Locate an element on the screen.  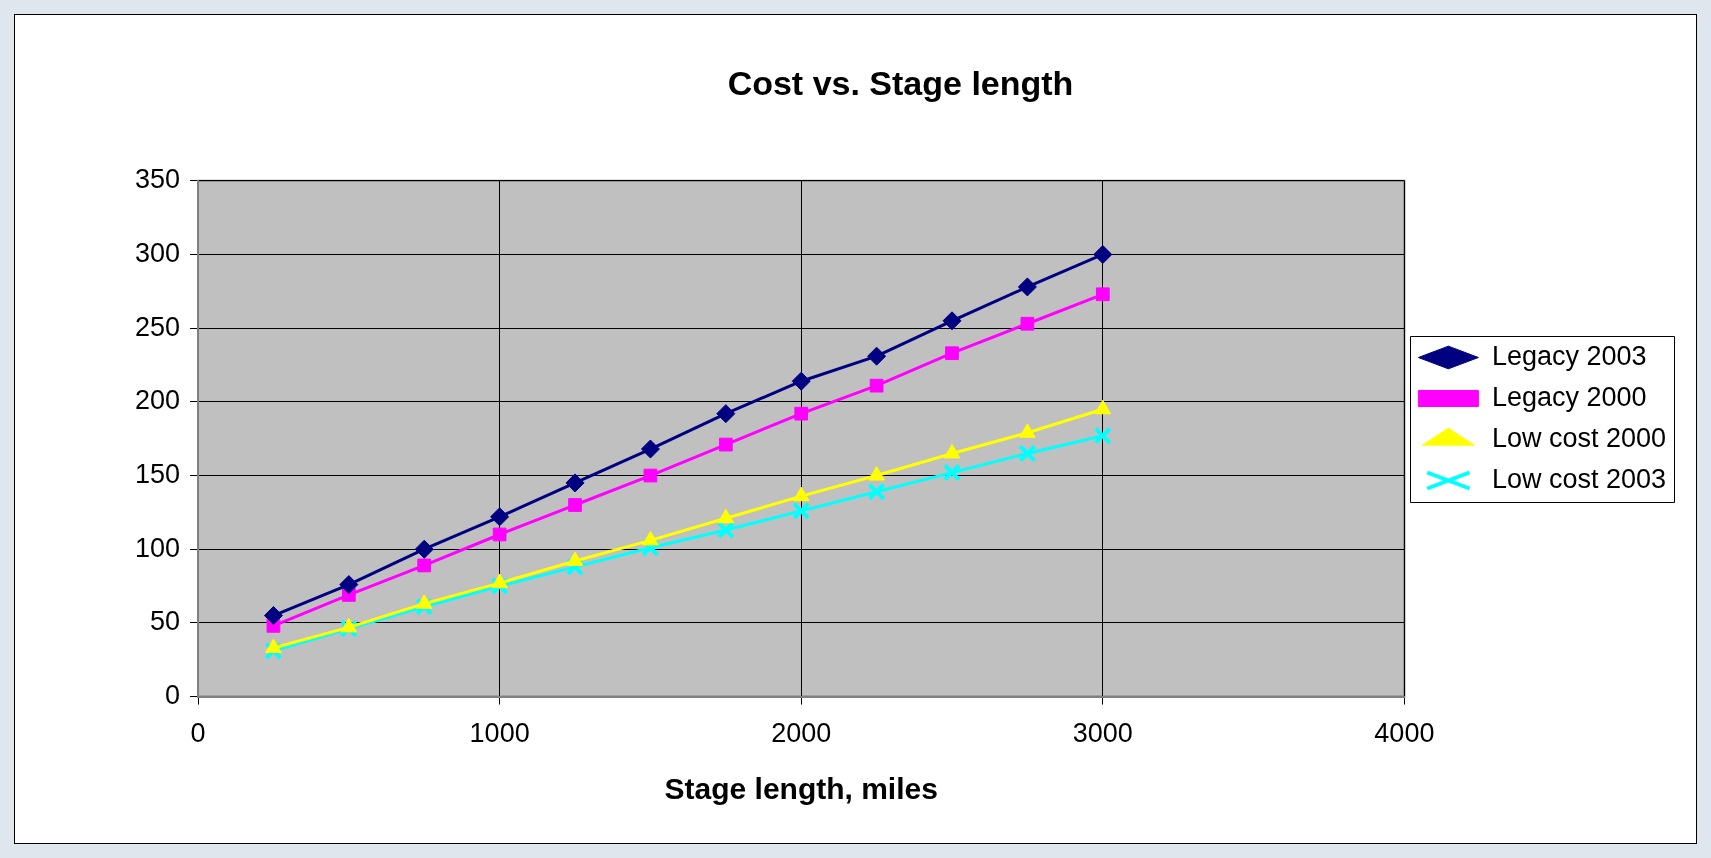
x-tick-label: 4000 is located at coordinates (1404, 733).